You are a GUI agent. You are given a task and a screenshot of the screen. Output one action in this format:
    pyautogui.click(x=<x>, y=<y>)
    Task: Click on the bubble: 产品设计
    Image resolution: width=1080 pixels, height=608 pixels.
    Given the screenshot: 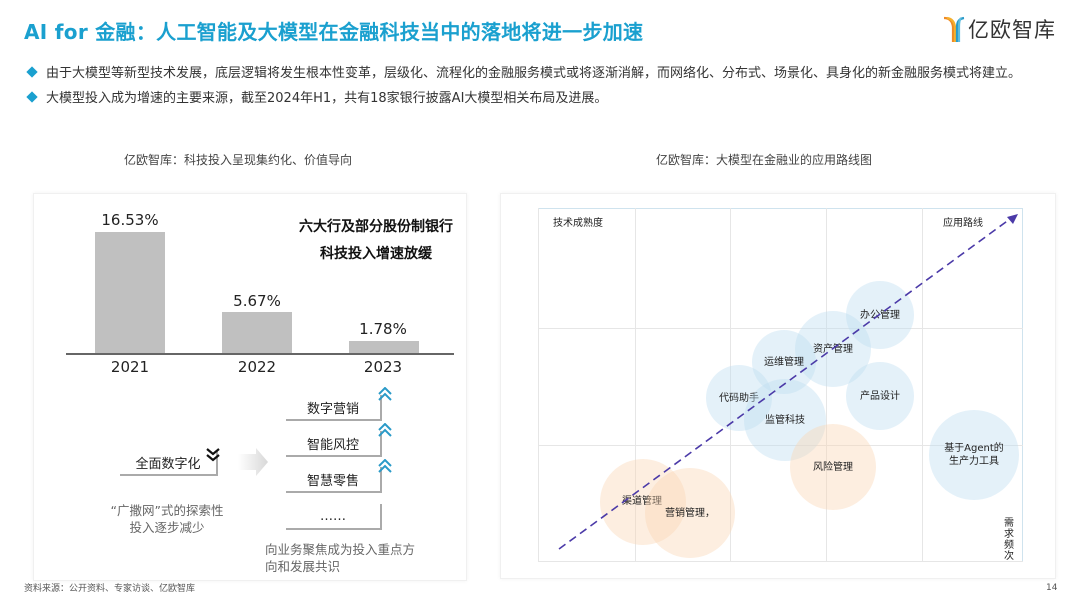 What is the action you would take?
    pyautogui.click(x=880, y=396)
    